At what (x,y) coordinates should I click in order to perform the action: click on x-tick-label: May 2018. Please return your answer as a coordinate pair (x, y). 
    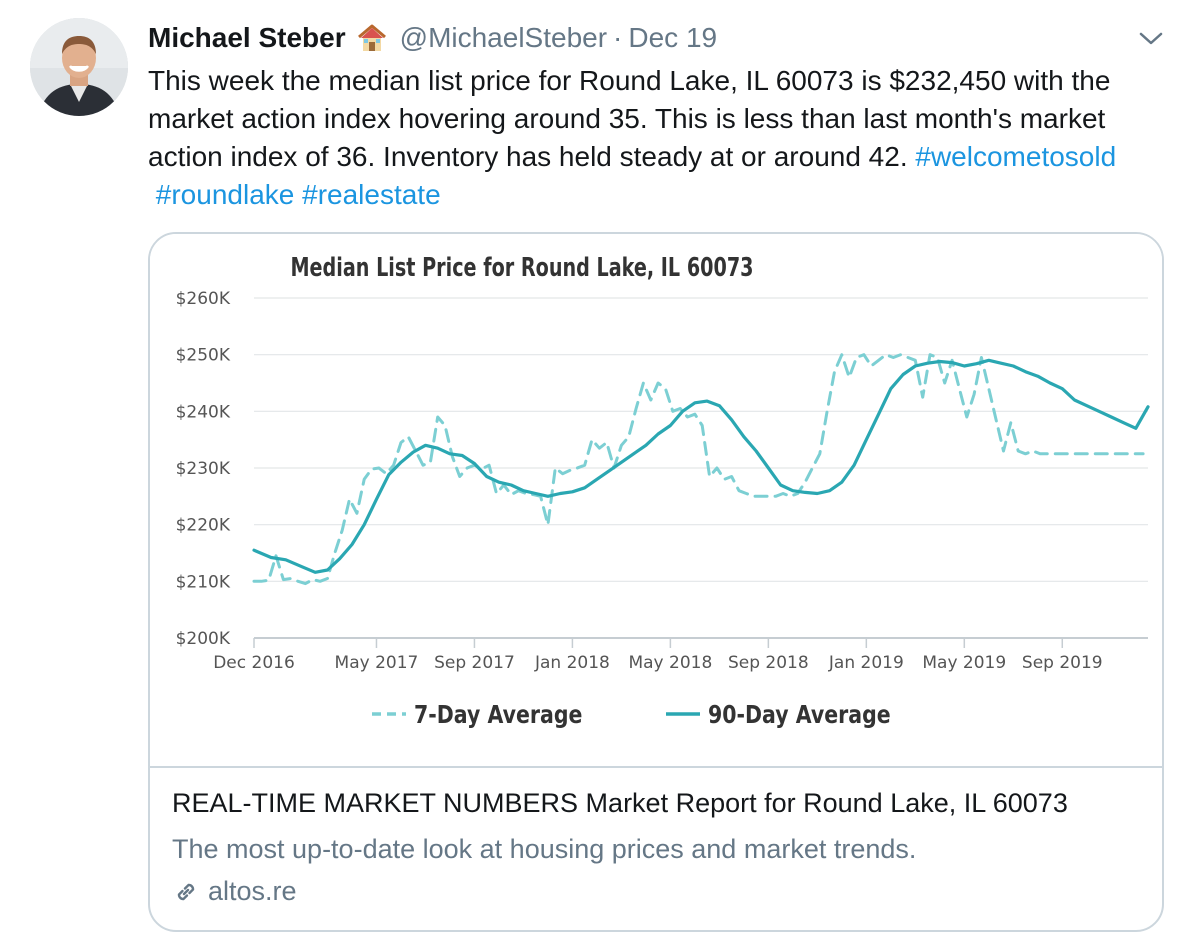
    Looking at the image, I should click on (670, 663).